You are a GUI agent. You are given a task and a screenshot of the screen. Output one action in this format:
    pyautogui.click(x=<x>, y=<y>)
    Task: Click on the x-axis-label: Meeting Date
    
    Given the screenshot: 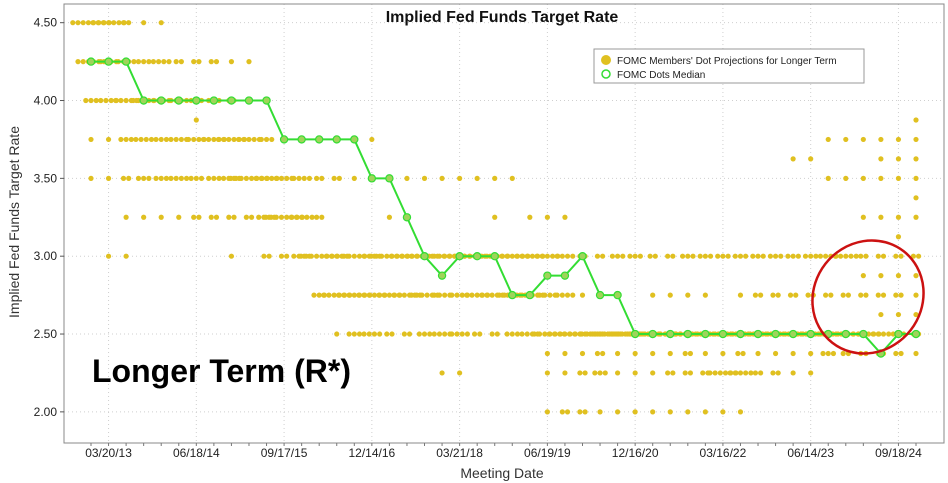 What is the action you would take?
    pyautogui.click(x=501, y=473)
    